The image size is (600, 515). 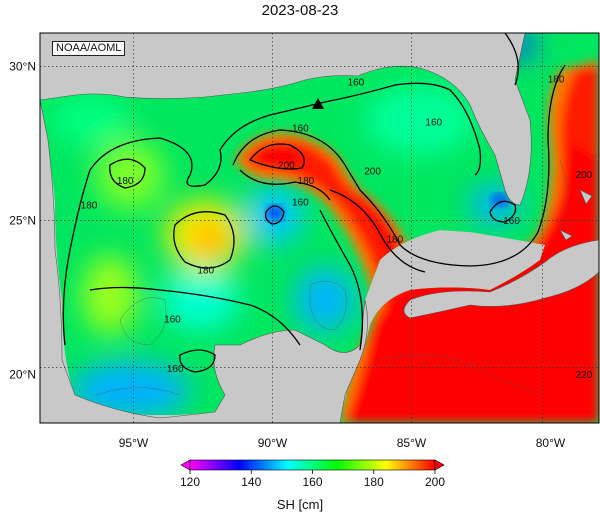 I want to click on map-title: 2023-08-23, so click(x=300, y=10).